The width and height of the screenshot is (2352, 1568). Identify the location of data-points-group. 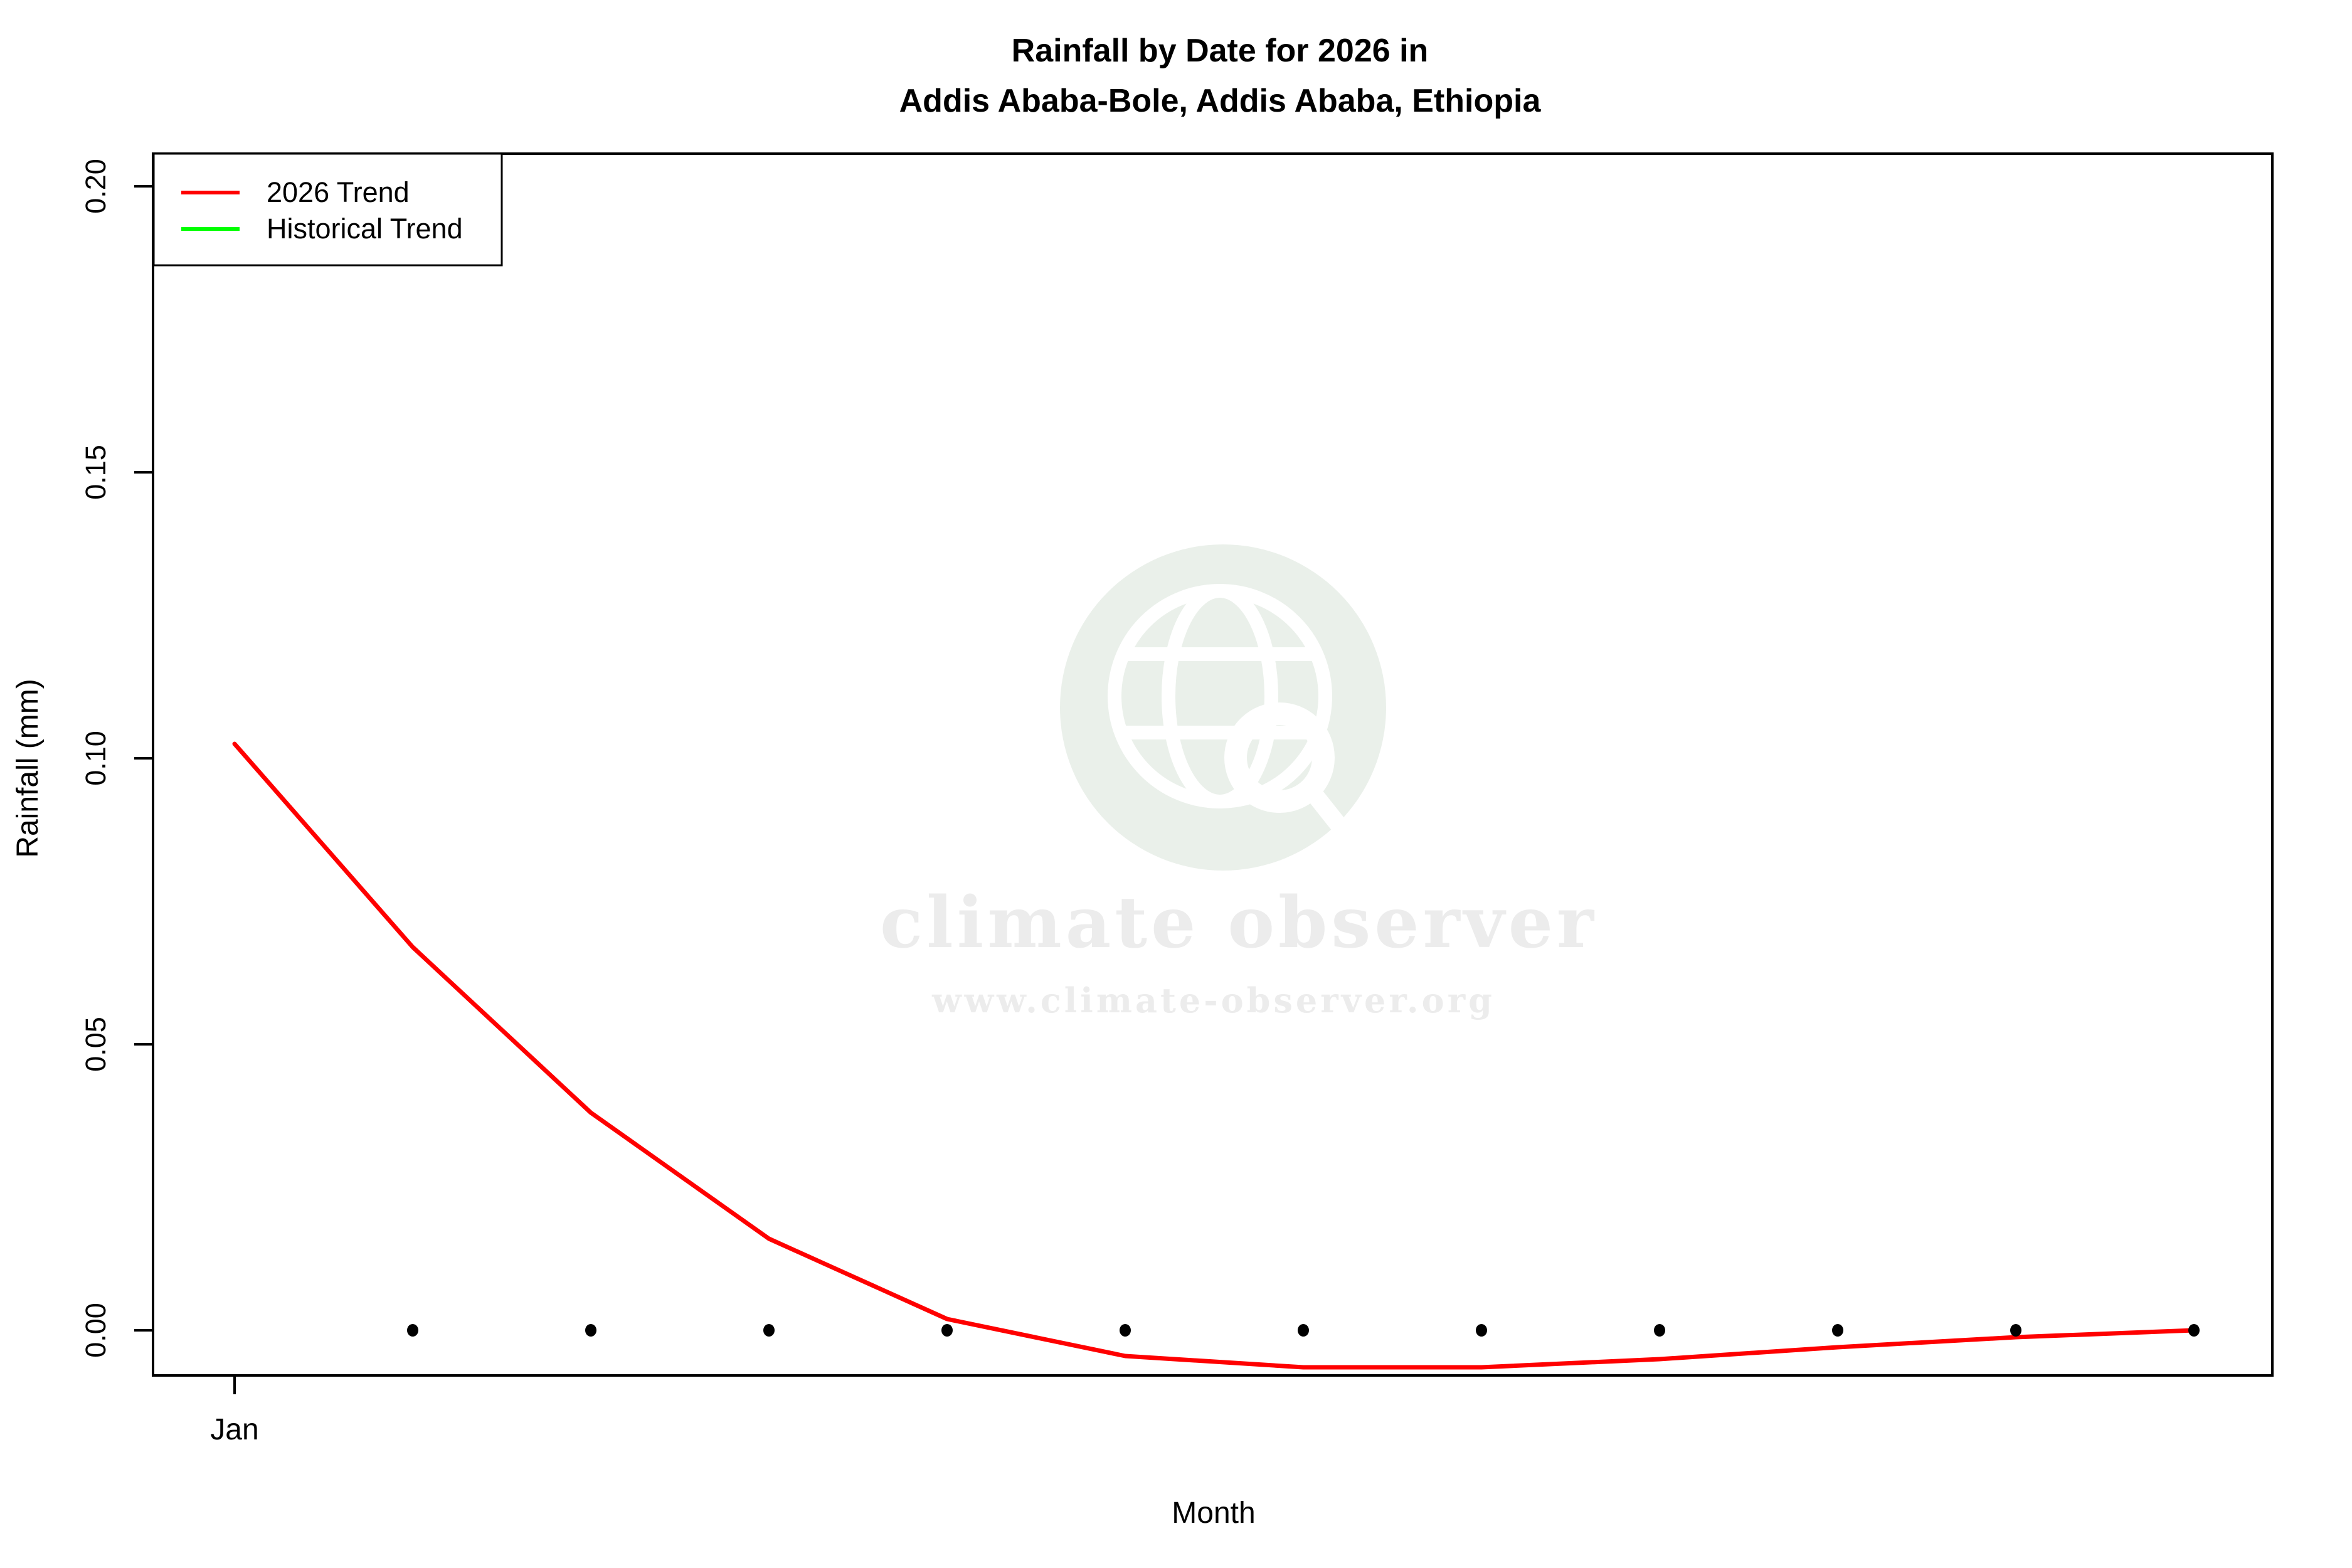
(1303, 1330).